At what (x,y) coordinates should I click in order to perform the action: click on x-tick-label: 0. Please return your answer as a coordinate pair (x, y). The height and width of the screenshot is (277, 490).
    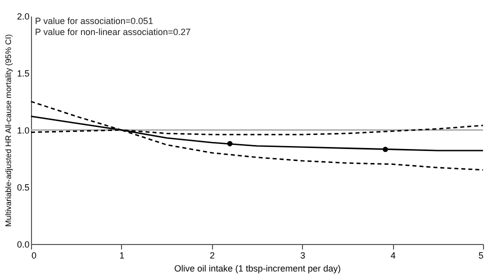
    Looking at the image, I should click on (34, 255).